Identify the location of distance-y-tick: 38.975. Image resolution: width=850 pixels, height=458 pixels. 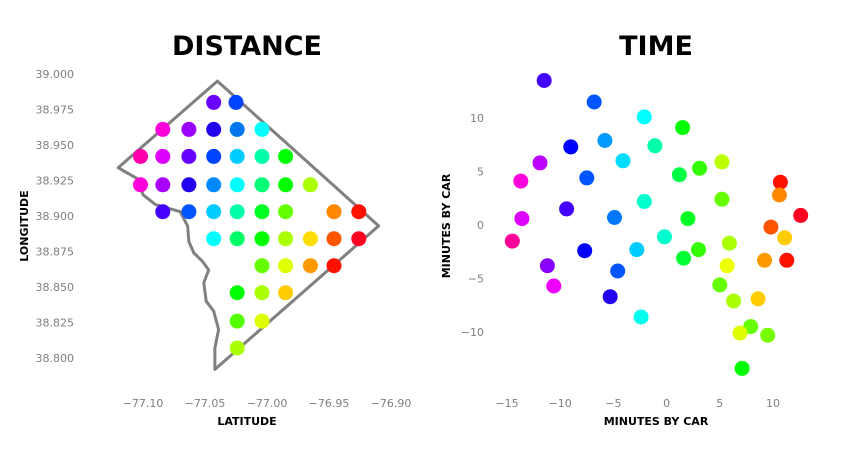
(55, 110).